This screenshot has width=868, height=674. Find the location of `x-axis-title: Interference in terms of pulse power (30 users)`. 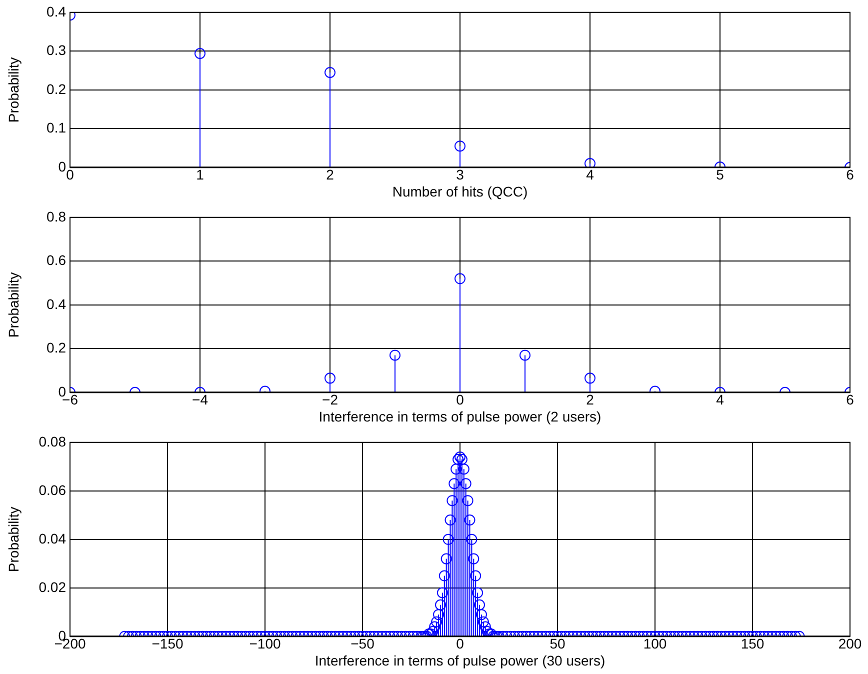

x-axis-title: Interference in terms of pulse power (30 users) is located at coordinates (460, 660).